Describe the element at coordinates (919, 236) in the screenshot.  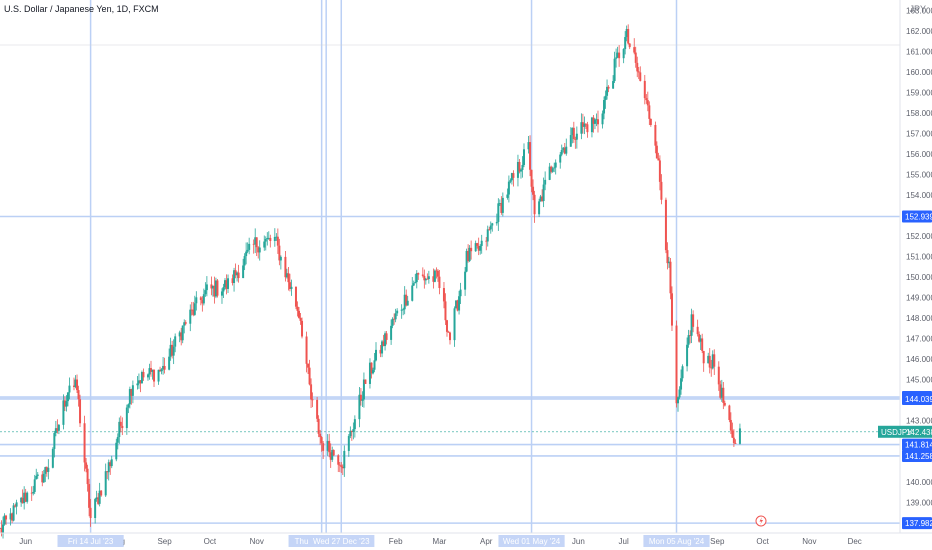
I see `y-tick-label: 152.000` at that location.